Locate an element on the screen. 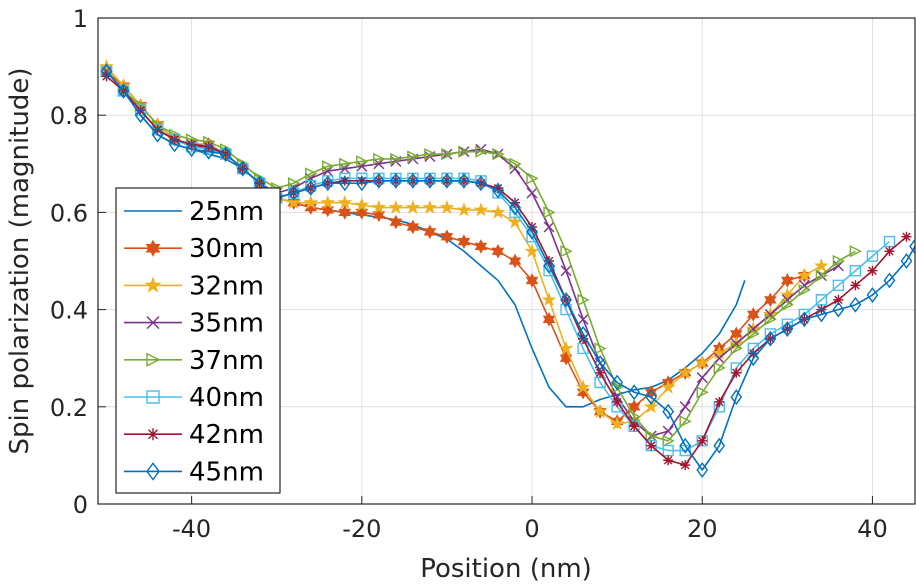 Image resolution: width=916 pixels, height=584 pixels. y-tick-label: 0.6 is located at coordinates (69, 213).